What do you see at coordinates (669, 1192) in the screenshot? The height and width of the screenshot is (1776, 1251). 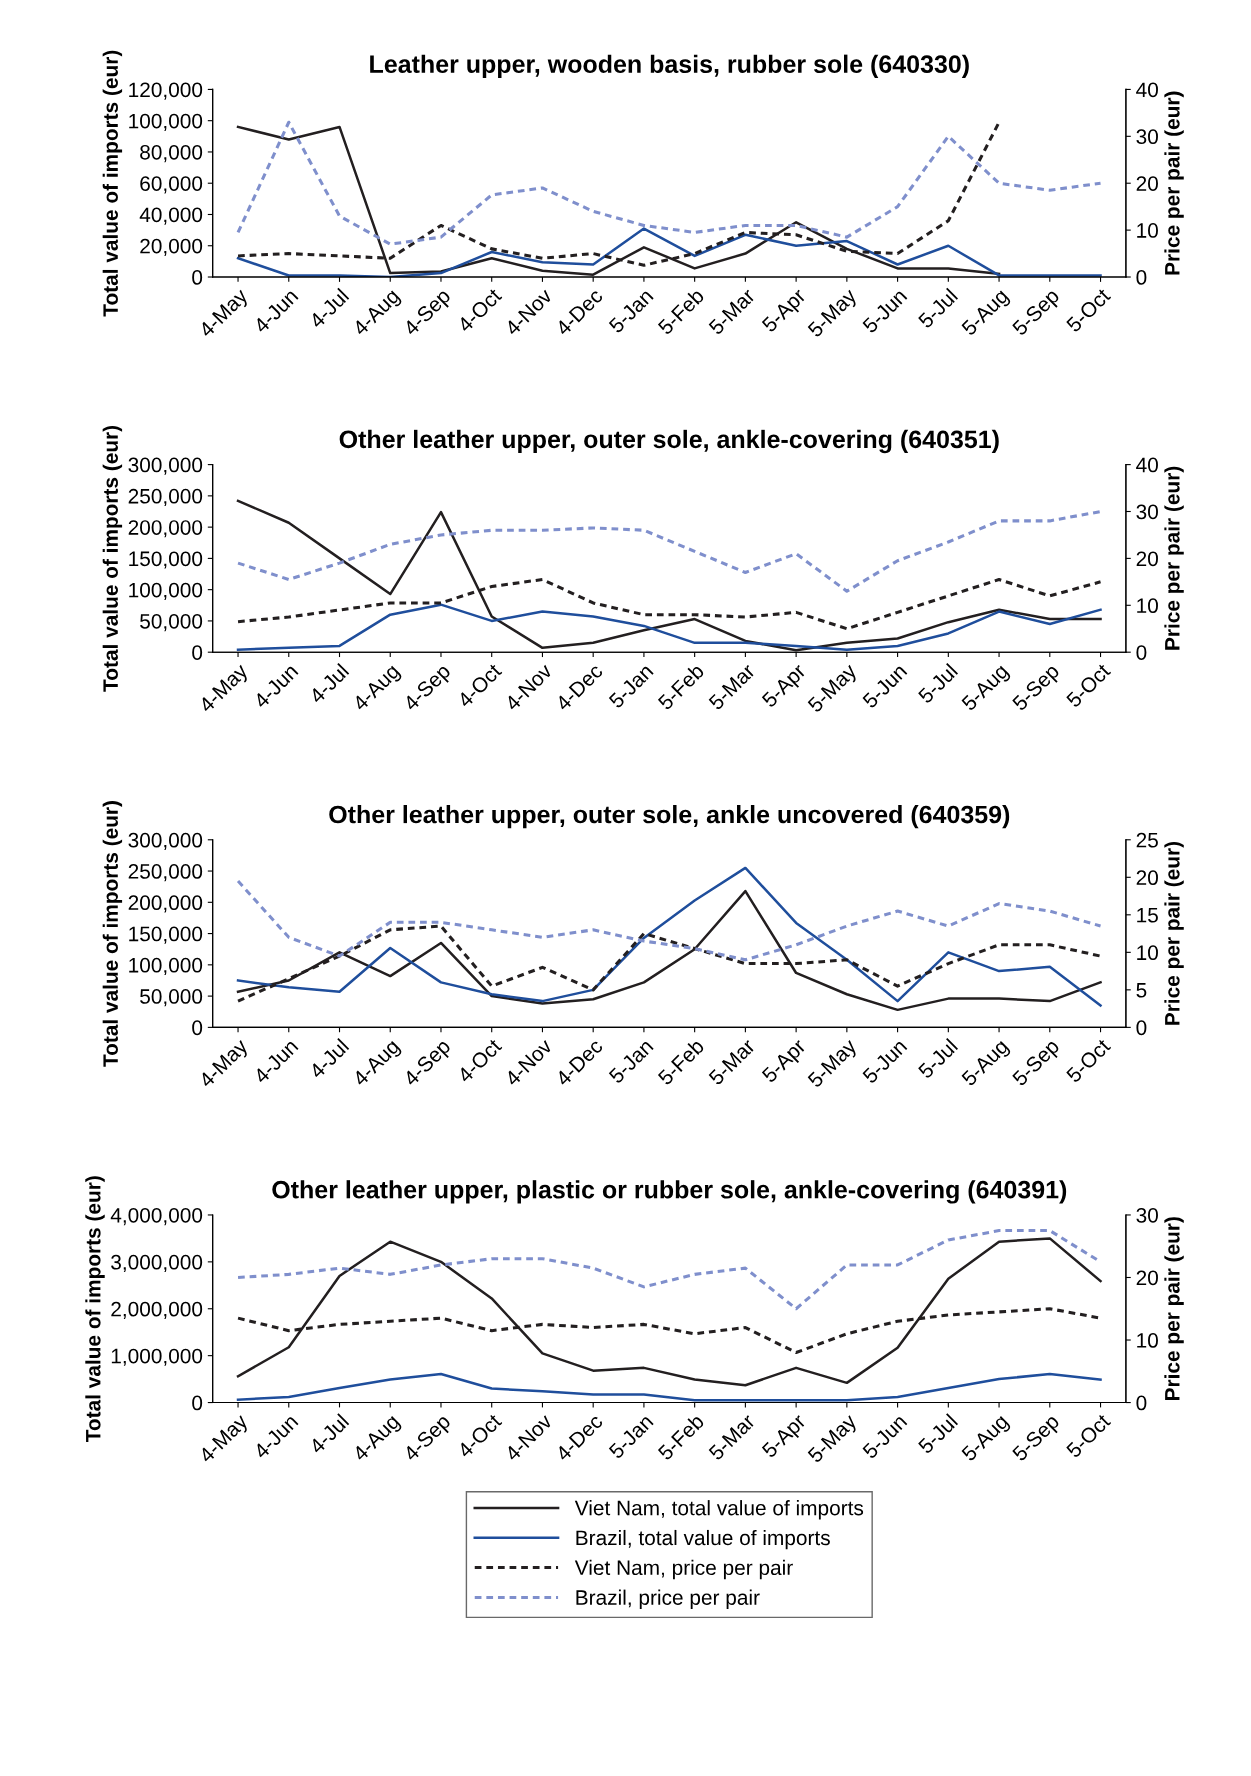 I see `chart-title: Other leather upper, plastic or rubber sole, ankle-covering (640391)` at bounding box center [669, 1192].